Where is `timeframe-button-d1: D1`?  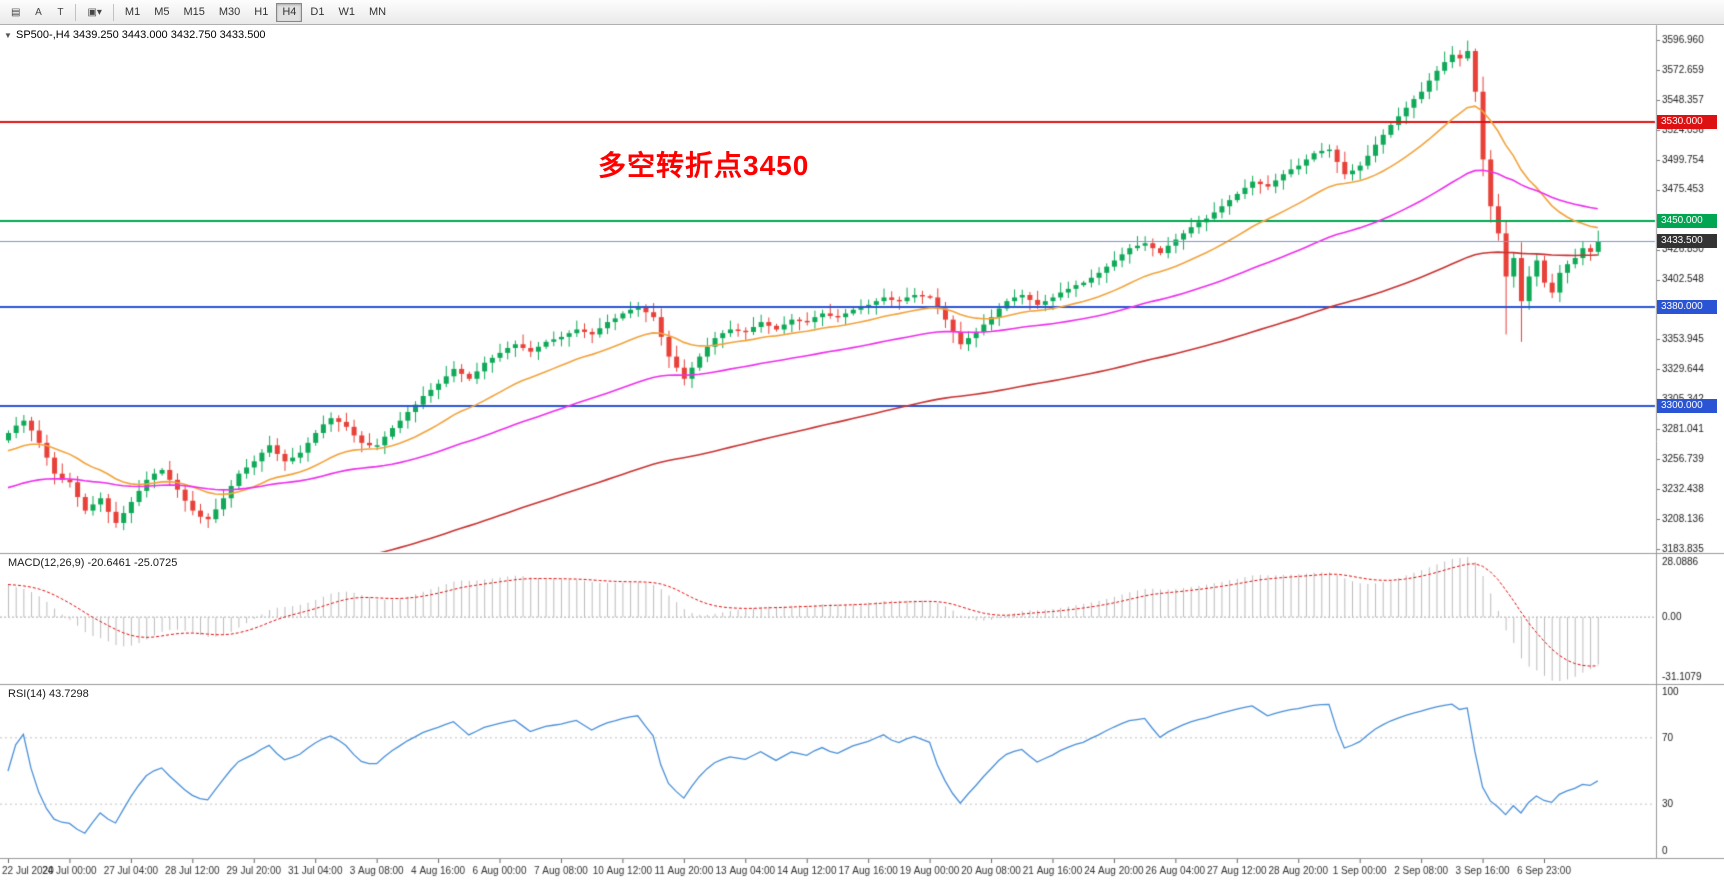 timeframe-button-d1: D1 is located at coordinates (317, 12).